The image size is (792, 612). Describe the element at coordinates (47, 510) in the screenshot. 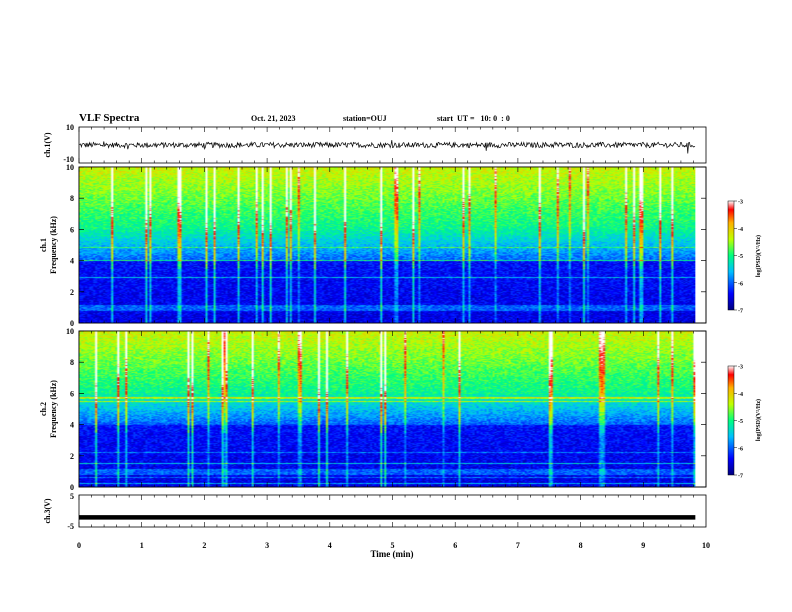

I see `ch3-ylabel: ch.3(V)` at that location.